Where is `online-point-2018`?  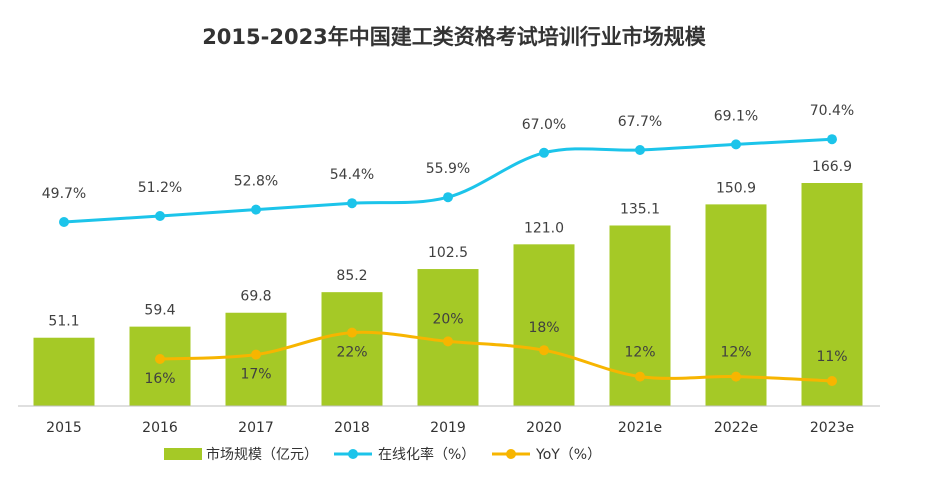
online-point-2018 is located at coordinates (352, 203).